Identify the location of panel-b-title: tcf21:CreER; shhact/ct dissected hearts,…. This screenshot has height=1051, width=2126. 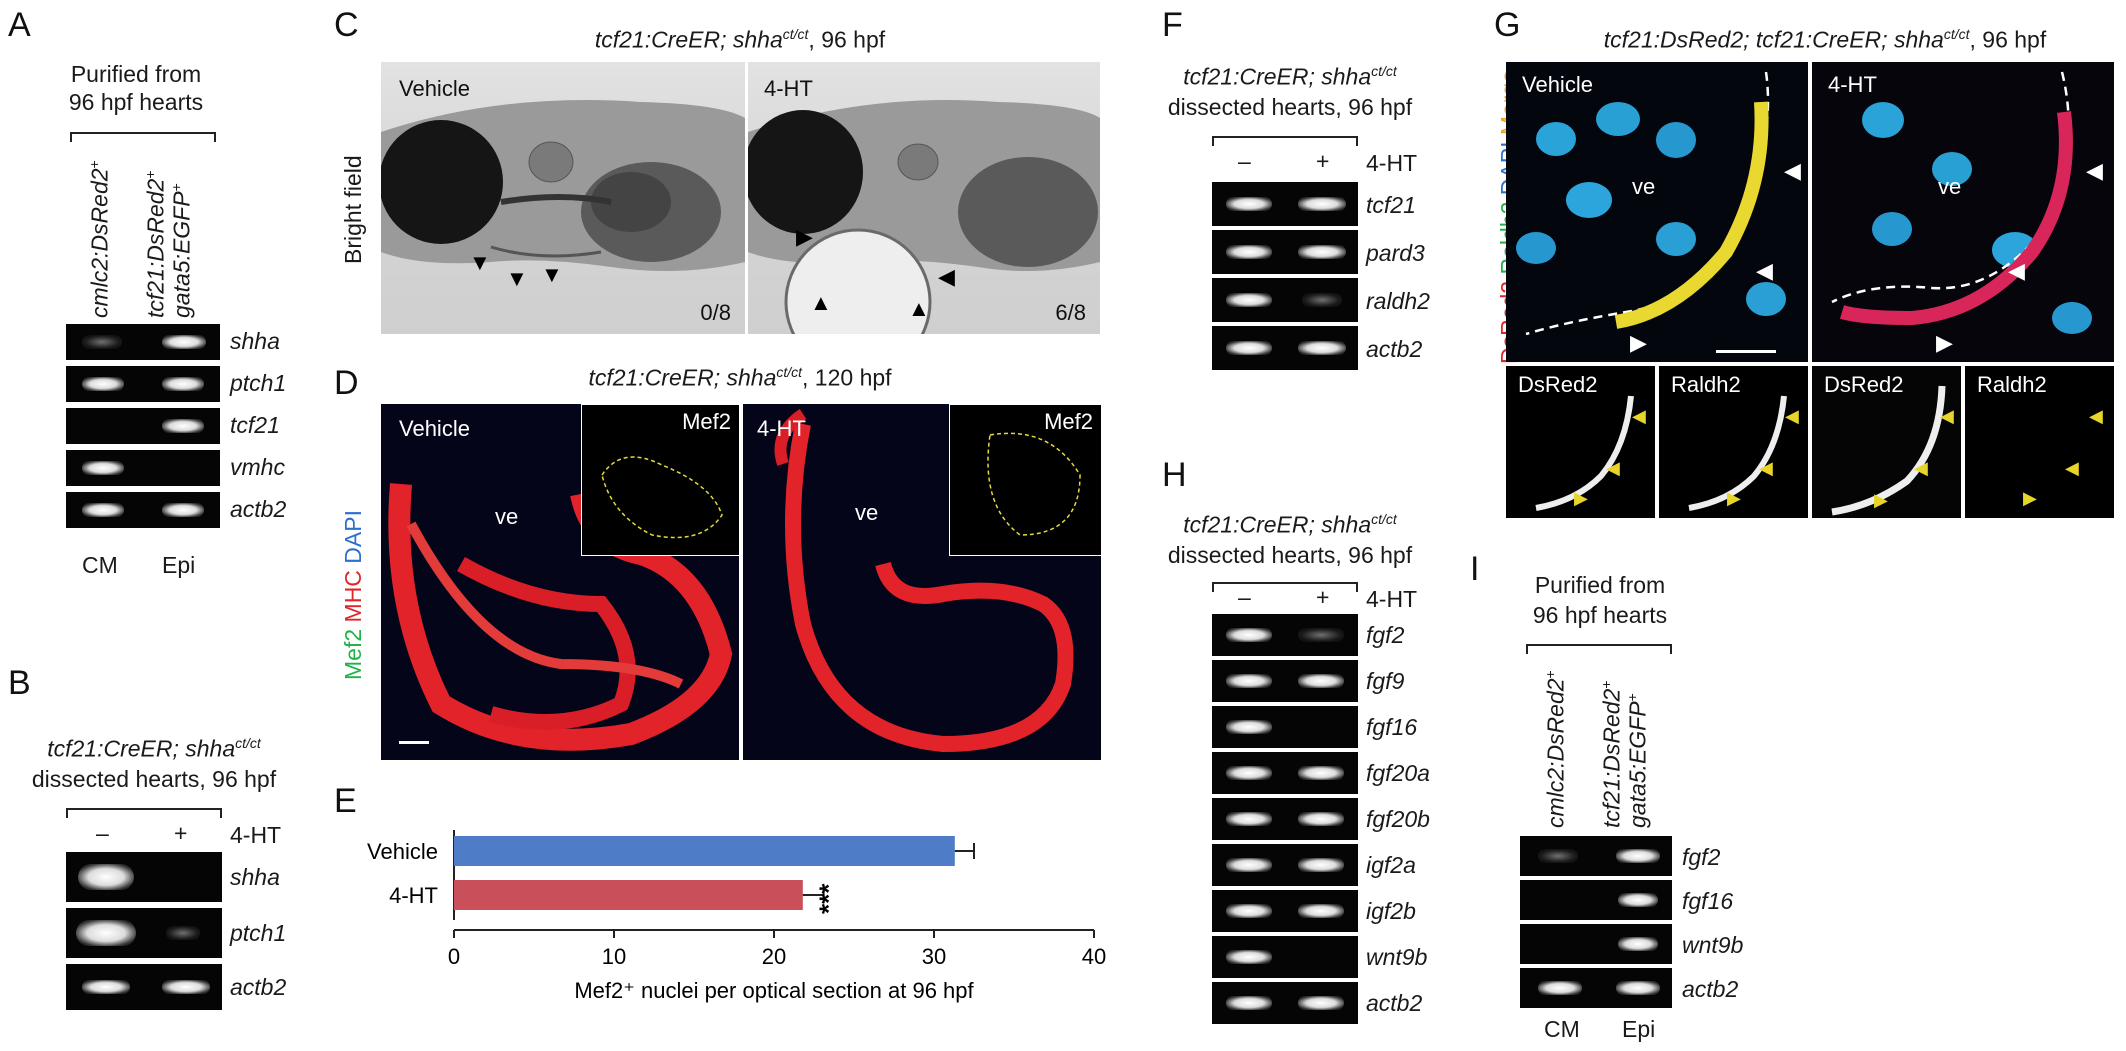
(154, 761).